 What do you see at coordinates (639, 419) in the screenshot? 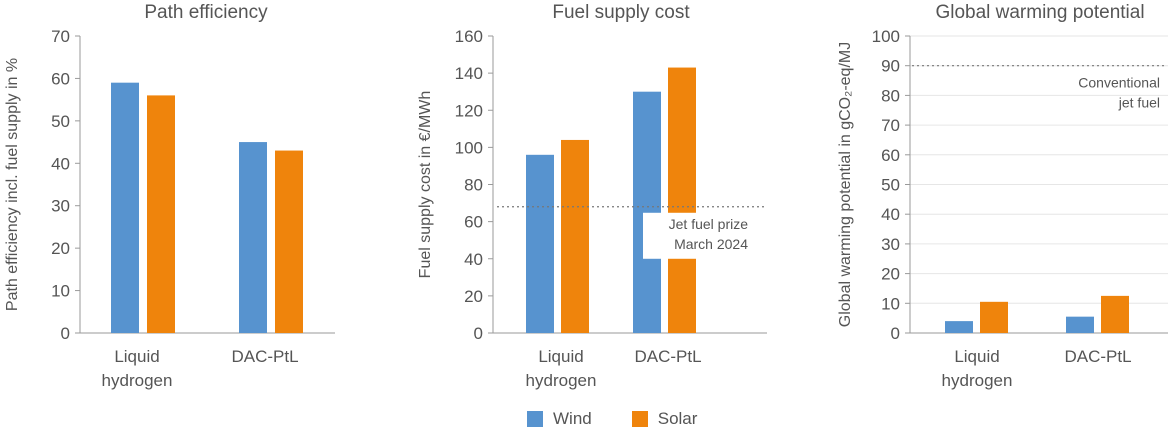
I see `legend-swatch-solar` at bounding box center [639, 419].